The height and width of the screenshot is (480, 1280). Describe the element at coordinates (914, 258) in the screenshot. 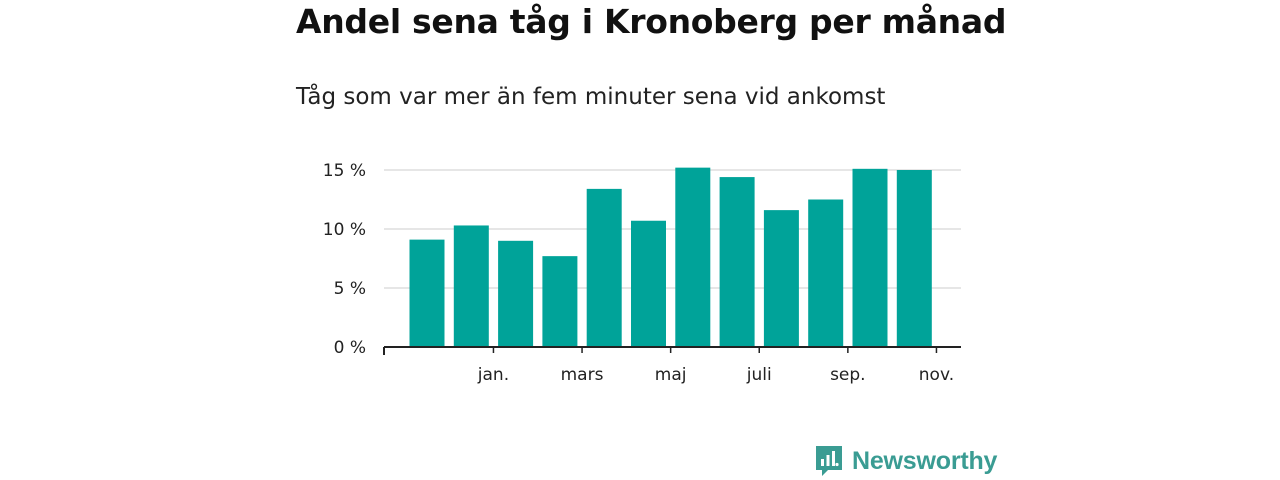

I see `bar-nov` at that location.